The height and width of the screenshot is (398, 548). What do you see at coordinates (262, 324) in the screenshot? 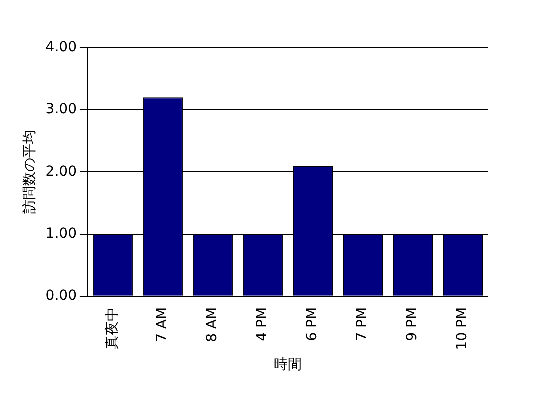
I see `x-tick-label: 4 PM` at bounding box center [262, 324].